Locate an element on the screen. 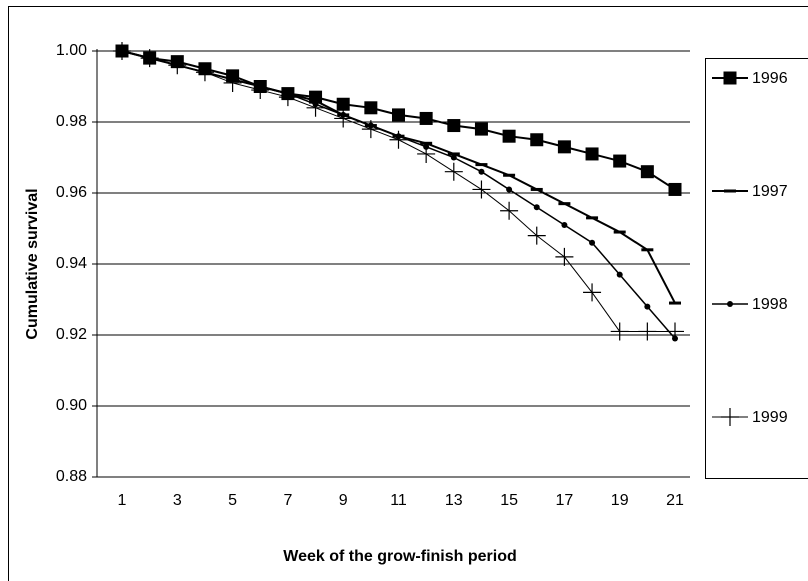 The height and width of the screenshot is (581, 808). x-tick-label: 21 is located at coordinates (675, 500).